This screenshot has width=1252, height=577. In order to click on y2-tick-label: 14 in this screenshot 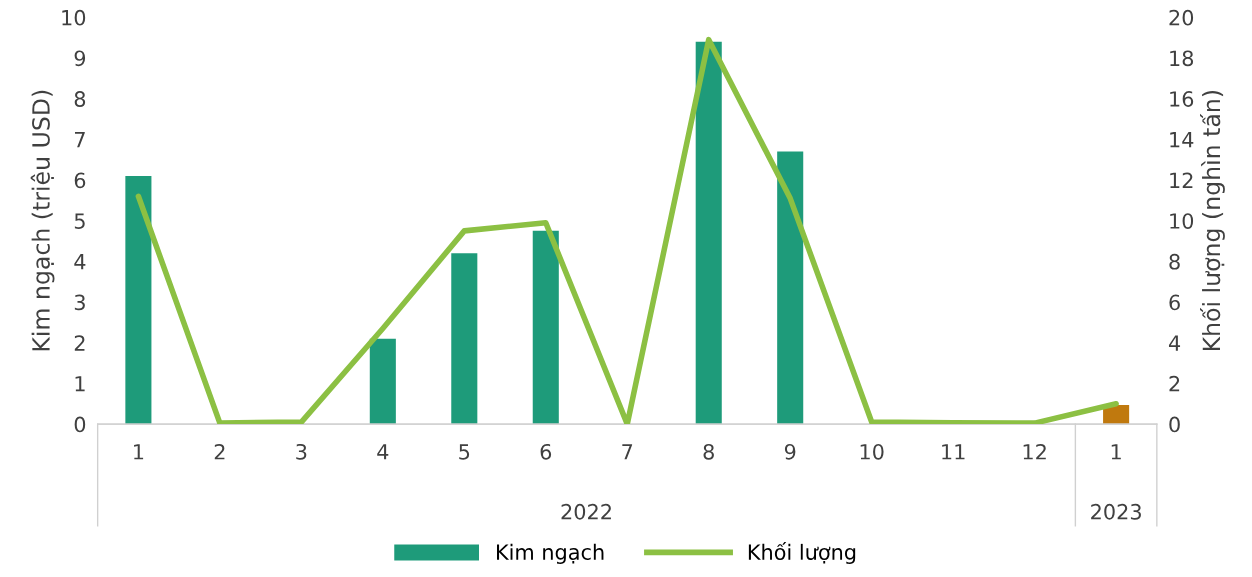, I will do `click(1182, 140)`.